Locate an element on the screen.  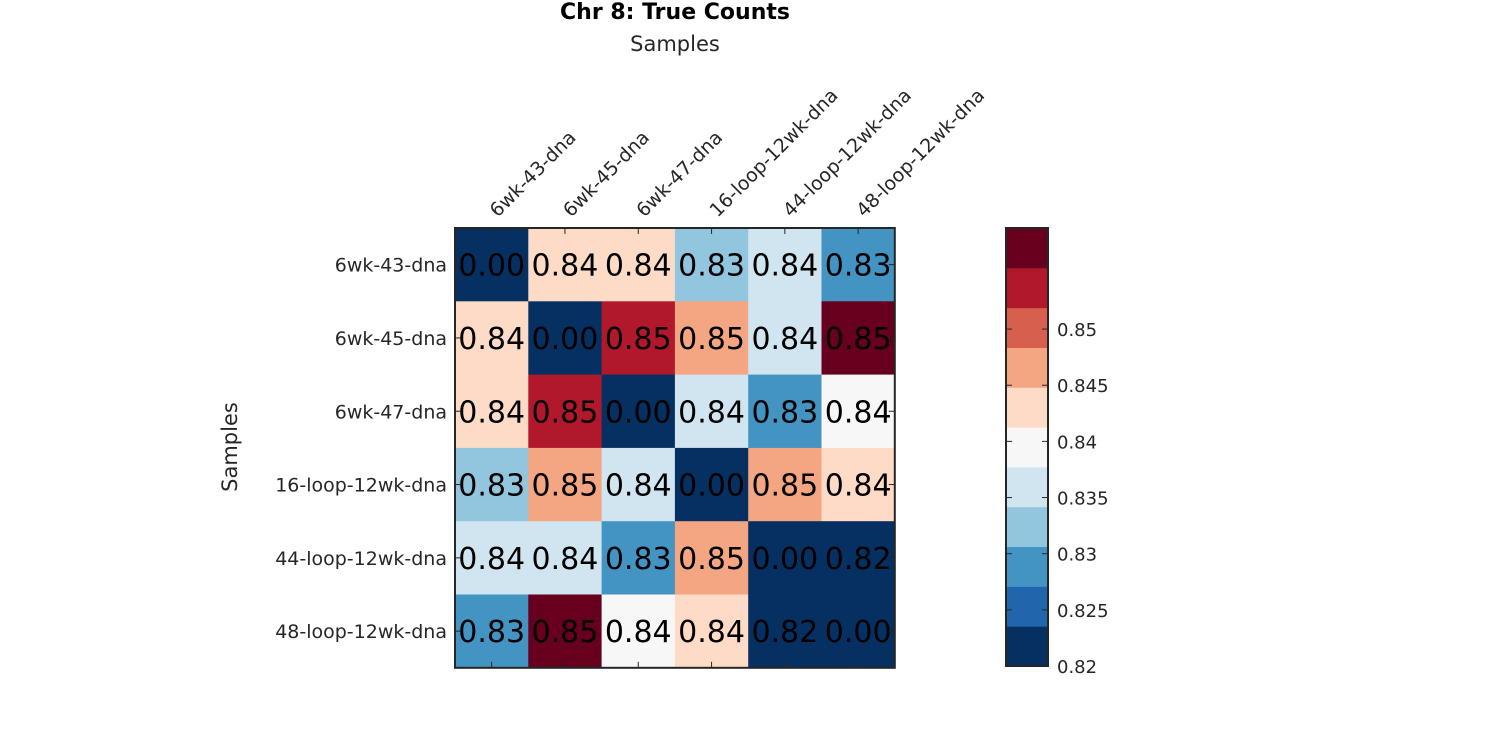
chart-title: Chr 8: True Counts is located at coordinates (675, 12).